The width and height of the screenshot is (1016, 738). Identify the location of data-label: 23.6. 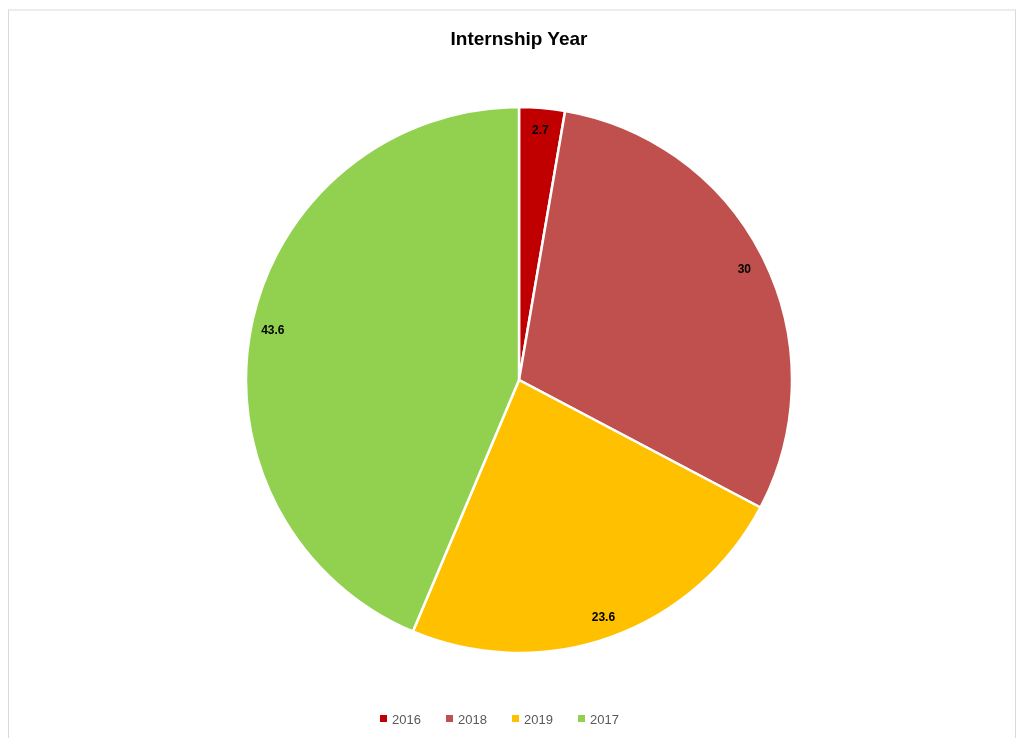
(603, 616).